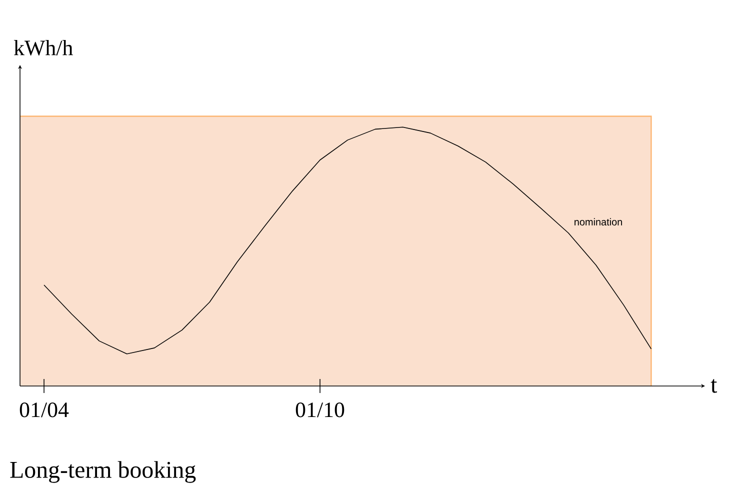 This screenshot has height=492, width=729. I want to click on x-tick-label: 01/04, so click(44, 410).